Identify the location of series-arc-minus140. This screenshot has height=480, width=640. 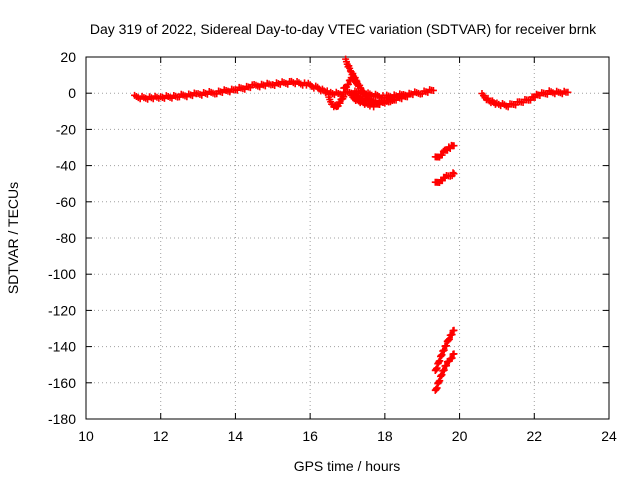
(444, 350).